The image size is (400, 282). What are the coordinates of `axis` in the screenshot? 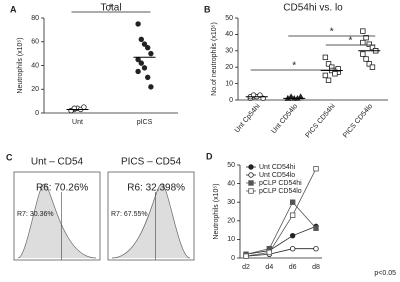 It's located at (110, 66).